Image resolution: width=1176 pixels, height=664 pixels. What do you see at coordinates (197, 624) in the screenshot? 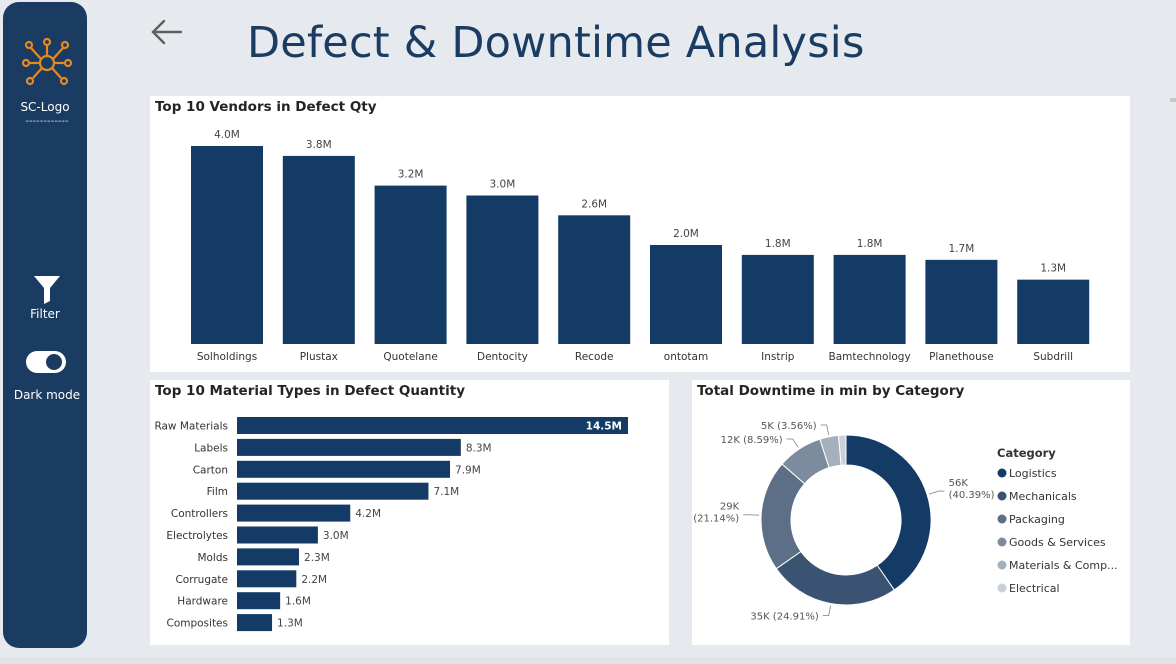
I see `material-category-label: Composites` at bounding box center [197, 624].